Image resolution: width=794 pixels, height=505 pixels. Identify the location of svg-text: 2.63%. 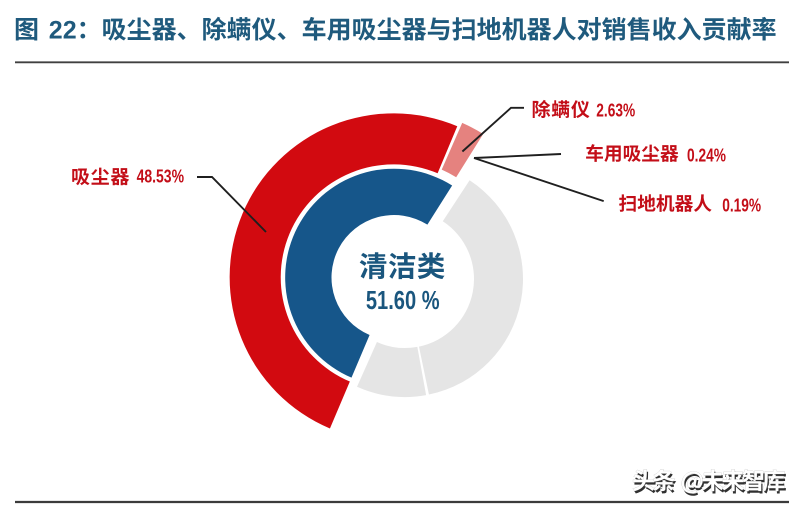
(615, 110).